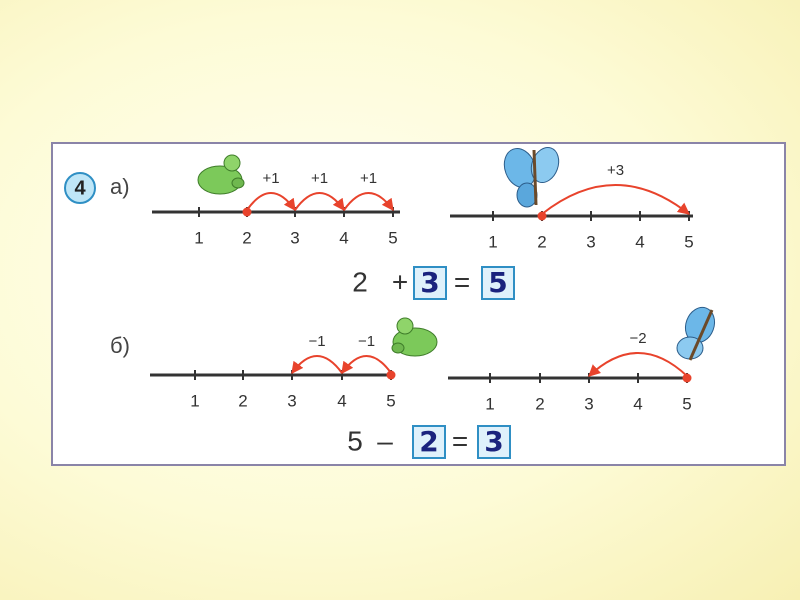 The image size is (800, 600). What do you see at coordinates (615, 170) in the screenshot?
I see `jump-label: +3` at bounding box center [615, 170].